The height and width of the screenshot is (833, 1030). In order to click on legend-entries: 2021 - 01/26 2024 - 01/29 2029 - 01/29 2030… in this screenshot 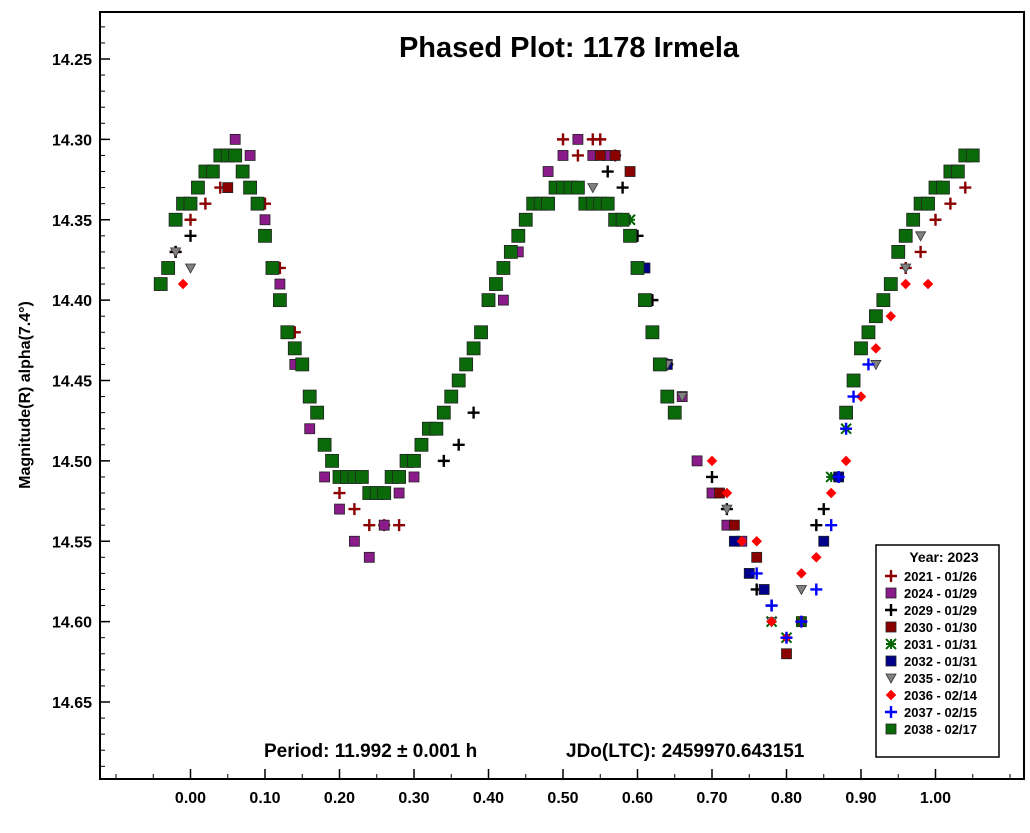, I will do `click(931, 653)`.